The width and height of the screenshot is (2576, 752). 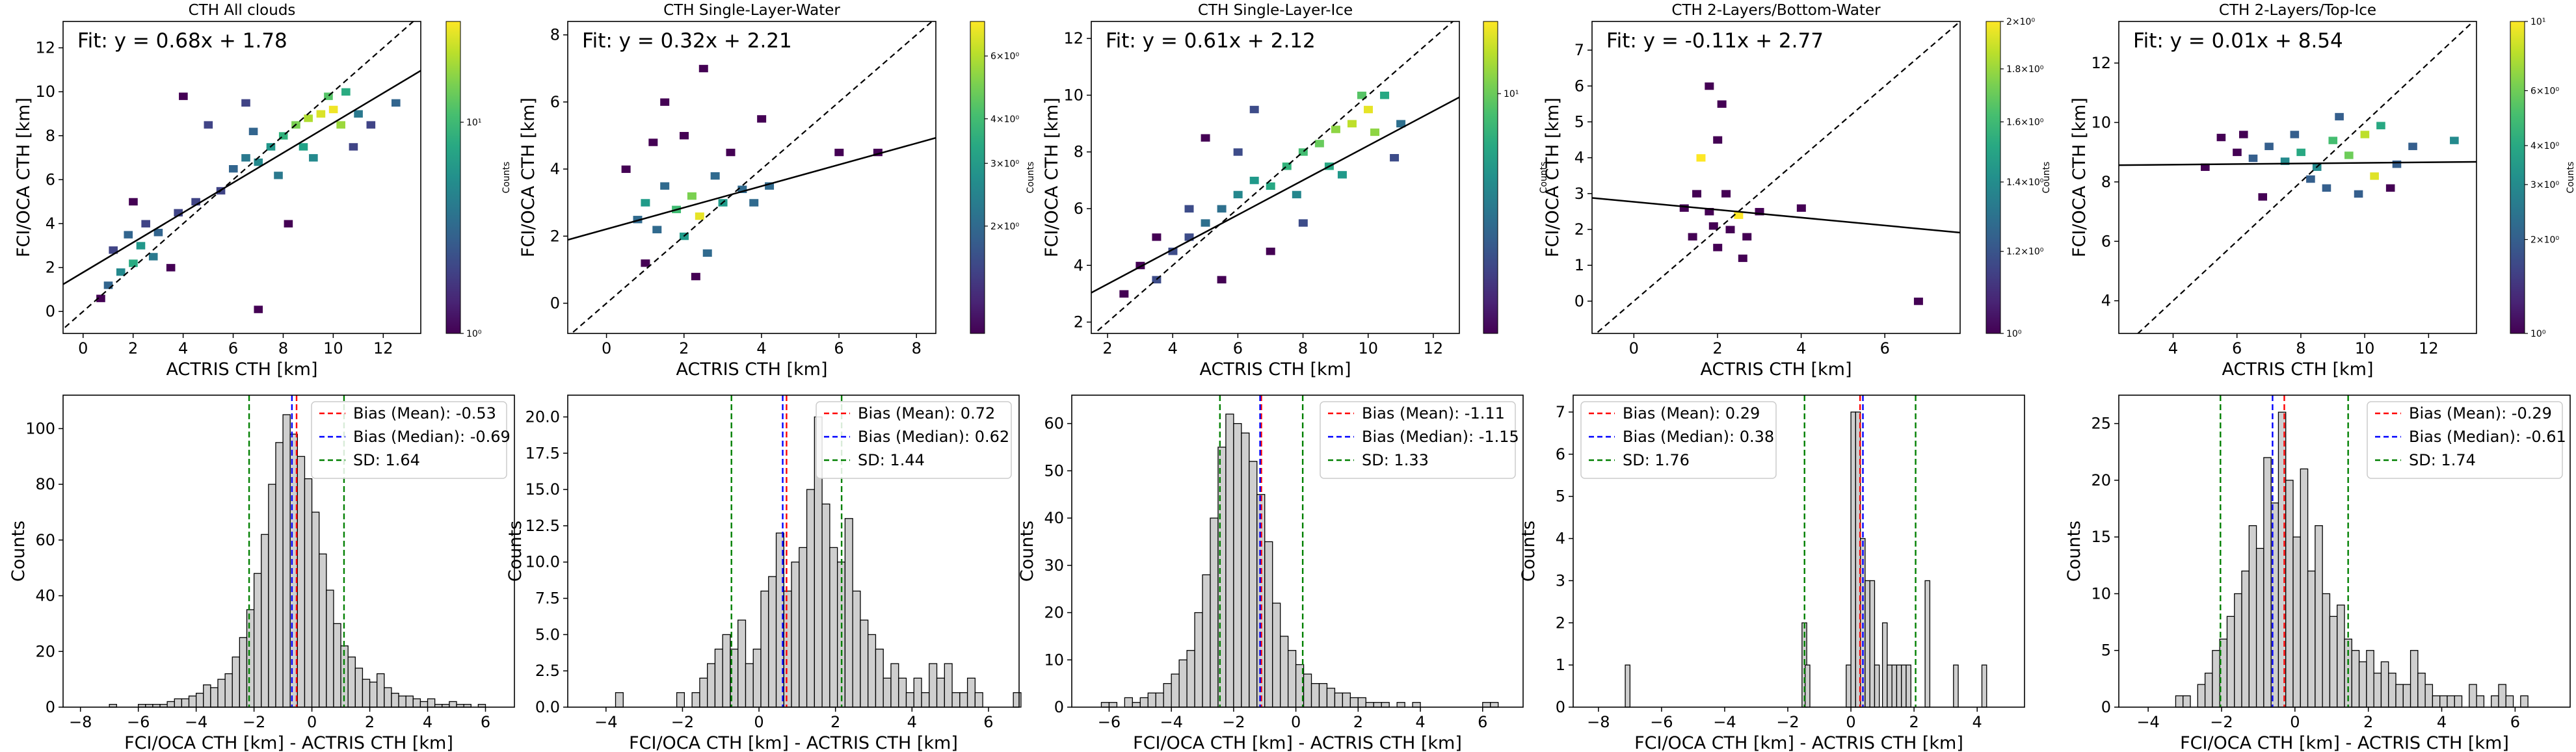 What do you see at coordinates (1211, 41) in the screenshot?
I see `fit-label: Fit: y = 0.61x + 2.12` at bounding box center [1211, 41].